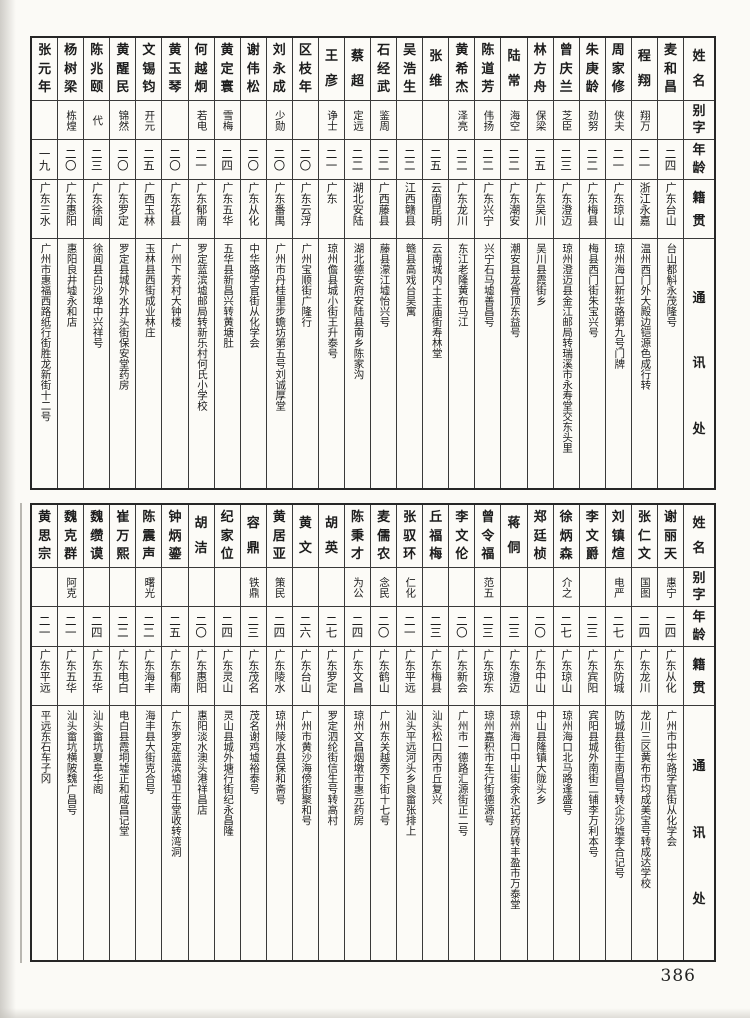 This screenshot has width=750, height=1018. I want to click on address-cell: 琼州海口中山街余永记药房转丰盈市万泰堂, so click(513, 833).